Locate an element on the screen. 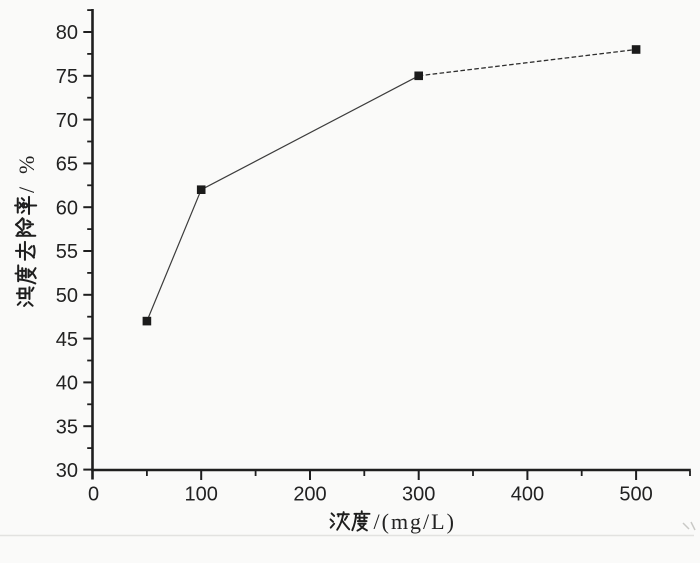  svg-text: 60 is located at coordinates (67, 208).